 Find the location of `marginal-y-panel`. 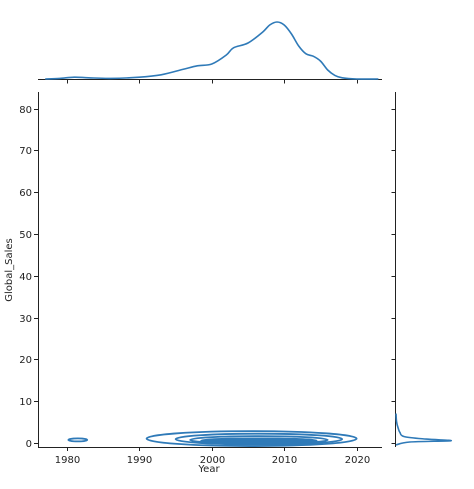

marginal-y-panel is located at coordinates (421, 269).